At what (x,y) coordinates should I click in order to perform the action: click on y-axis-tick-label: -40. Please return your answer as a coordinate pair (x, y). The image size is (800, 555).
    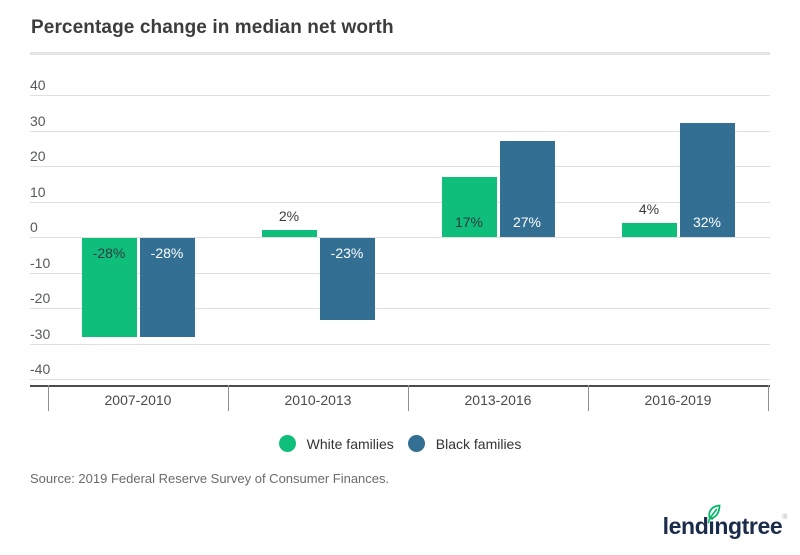
    Looking at the image, I should click on (40, 369).